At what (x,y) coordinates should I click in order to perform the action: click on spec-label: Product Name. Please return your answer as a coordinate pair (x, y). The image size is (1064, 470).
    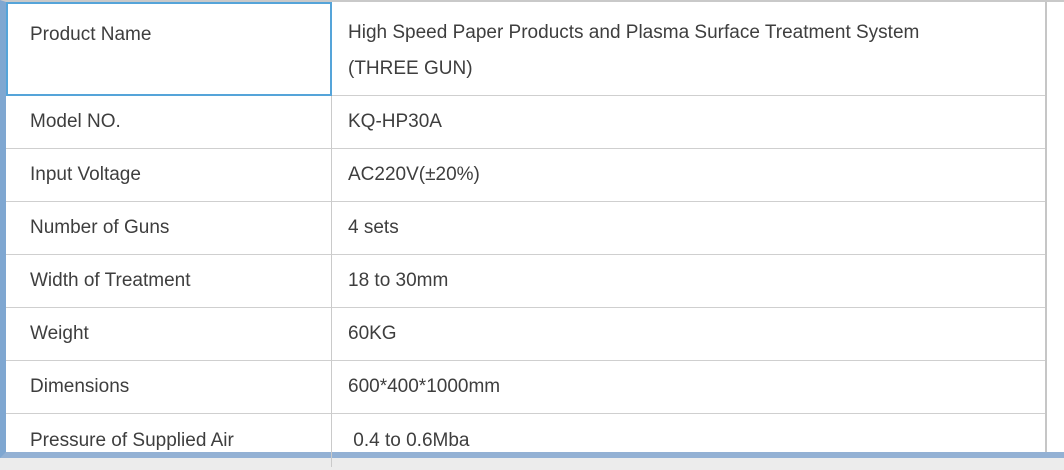
    Looking at the image, I should click on (91, 34).